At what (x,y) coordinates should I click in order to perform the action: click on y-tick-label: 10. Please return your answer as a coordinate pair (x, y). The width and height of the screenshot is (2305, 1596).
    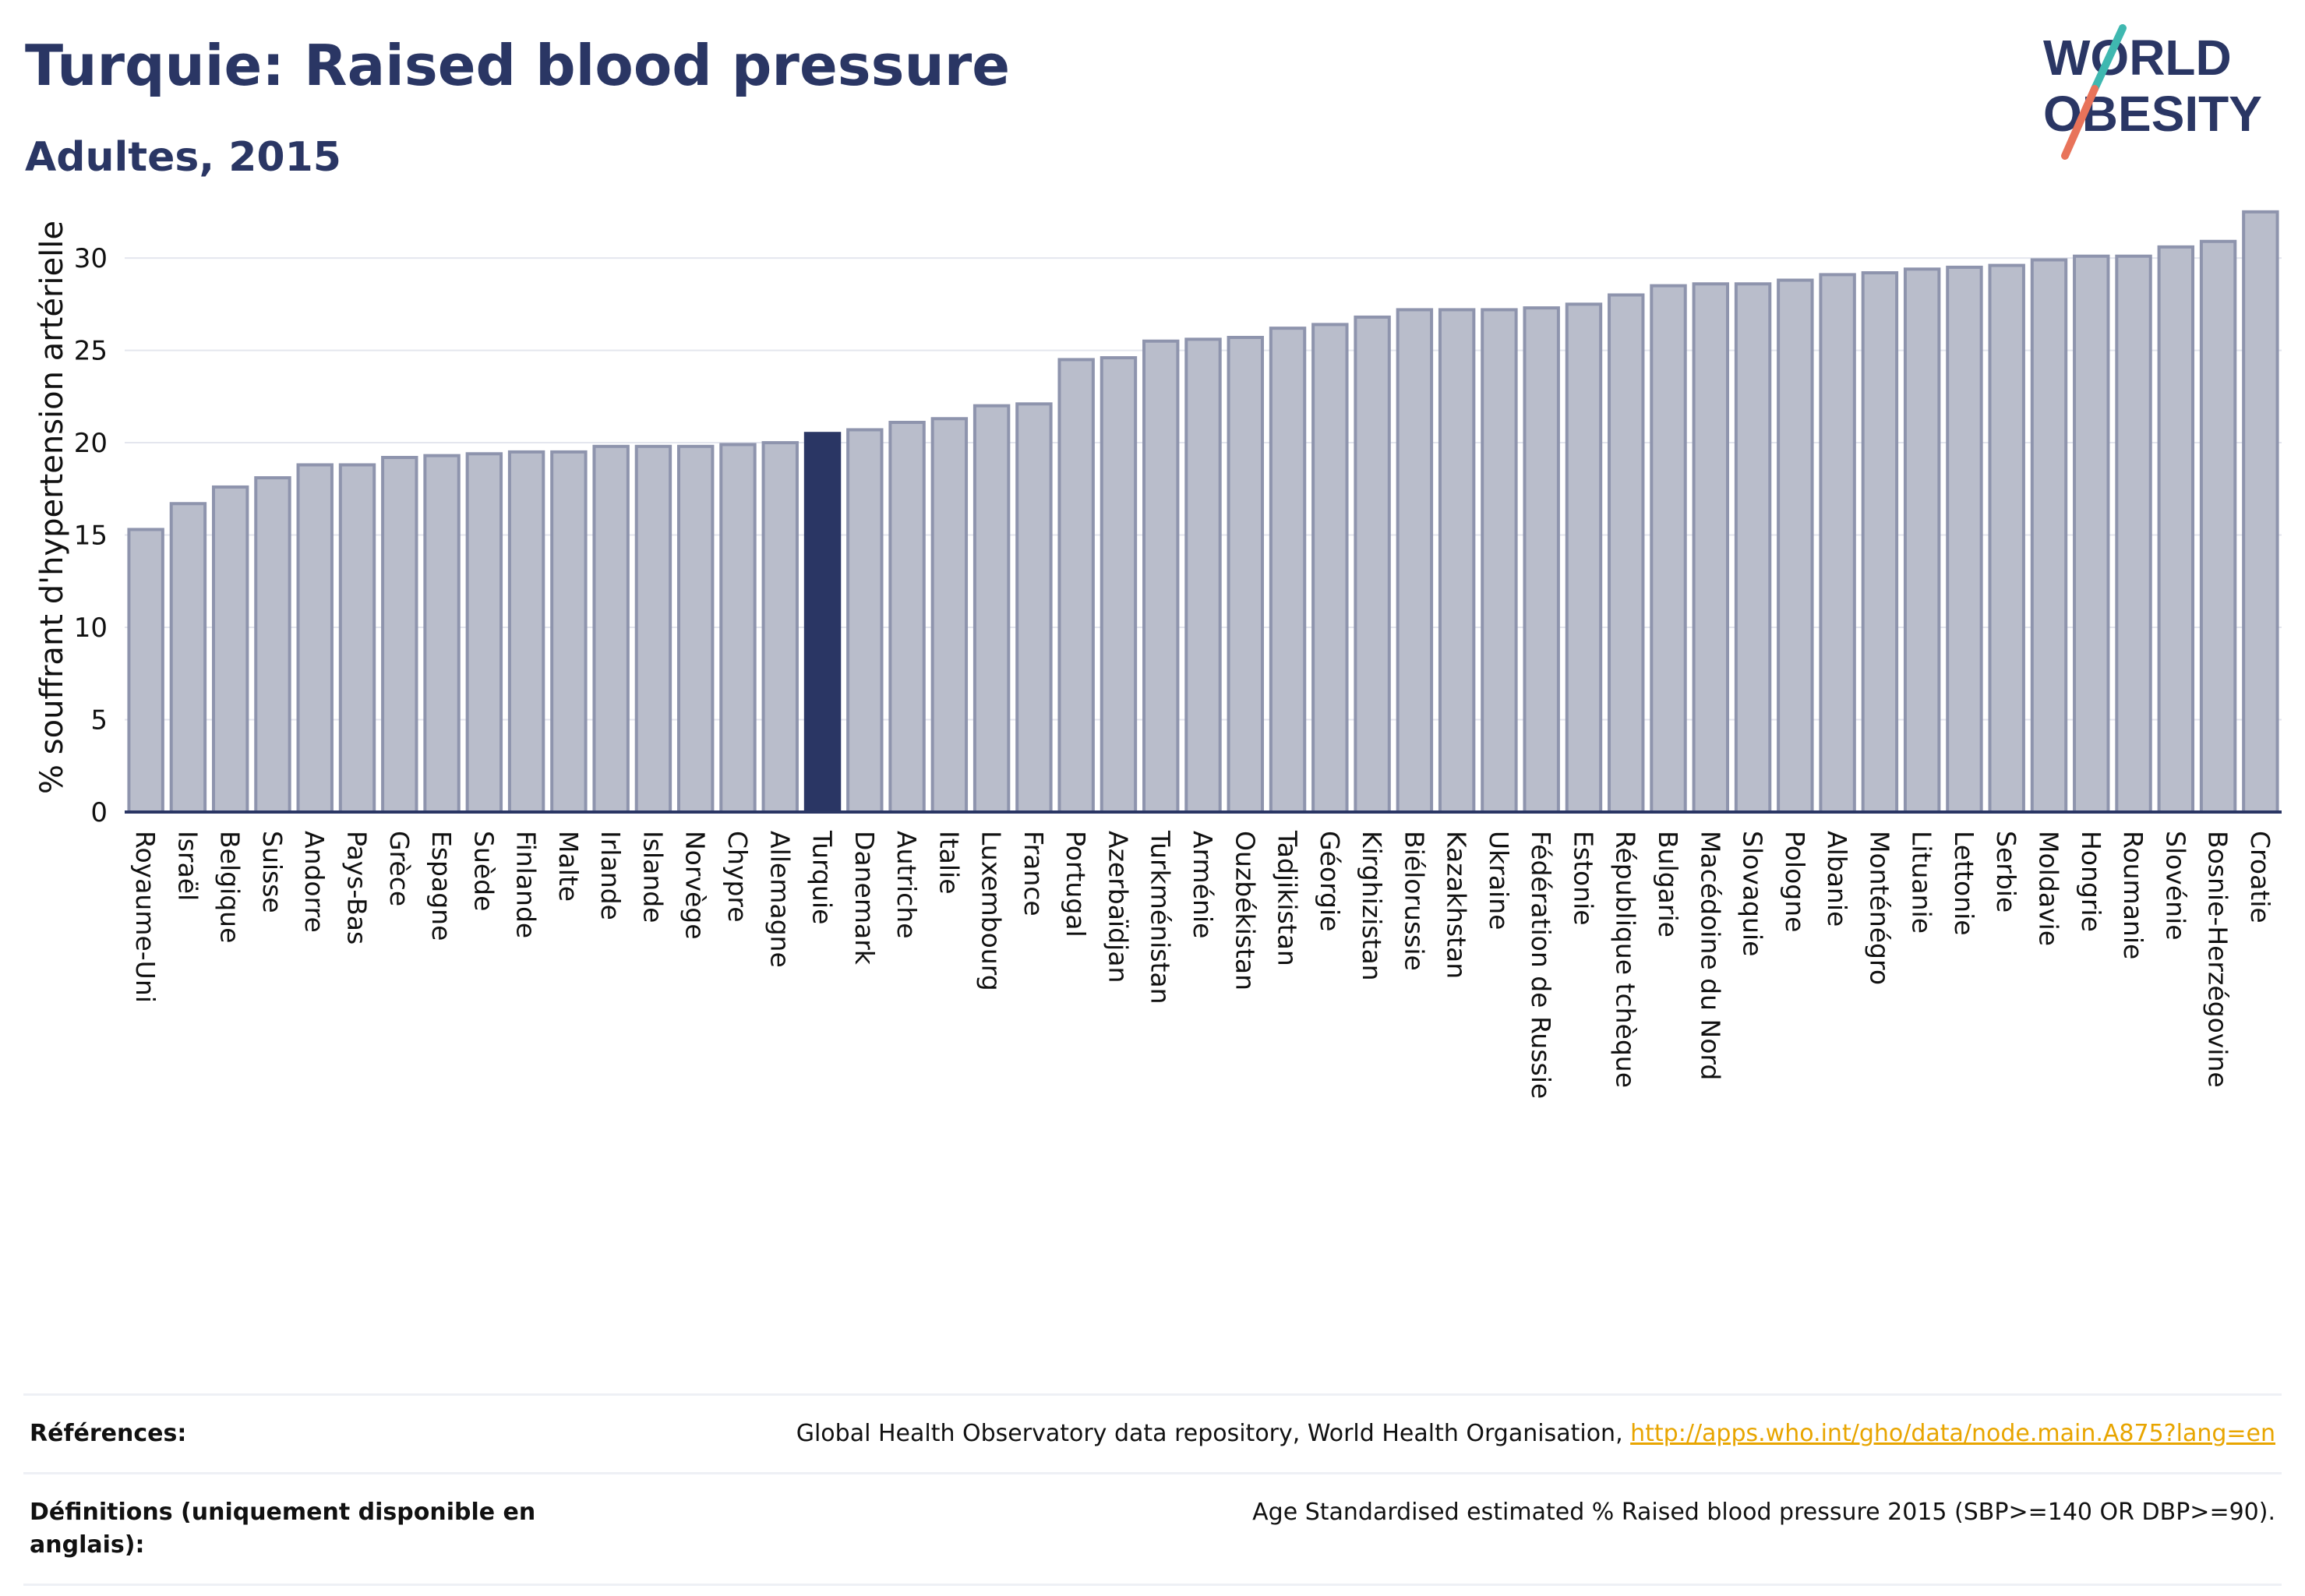
    Looking at the image, I should click on (91, 628).